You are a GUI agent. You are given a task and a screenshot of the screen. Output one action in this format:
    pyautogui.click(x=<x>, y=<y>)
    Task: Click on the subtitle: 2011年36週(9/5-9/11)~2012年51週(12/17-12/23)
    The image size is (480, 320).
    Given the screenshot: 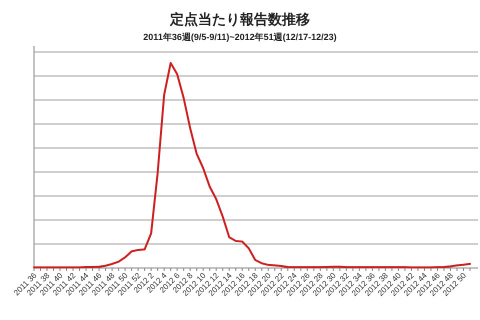 What is the action you would take?
    pyautogui.click(x=240, y=37)
    